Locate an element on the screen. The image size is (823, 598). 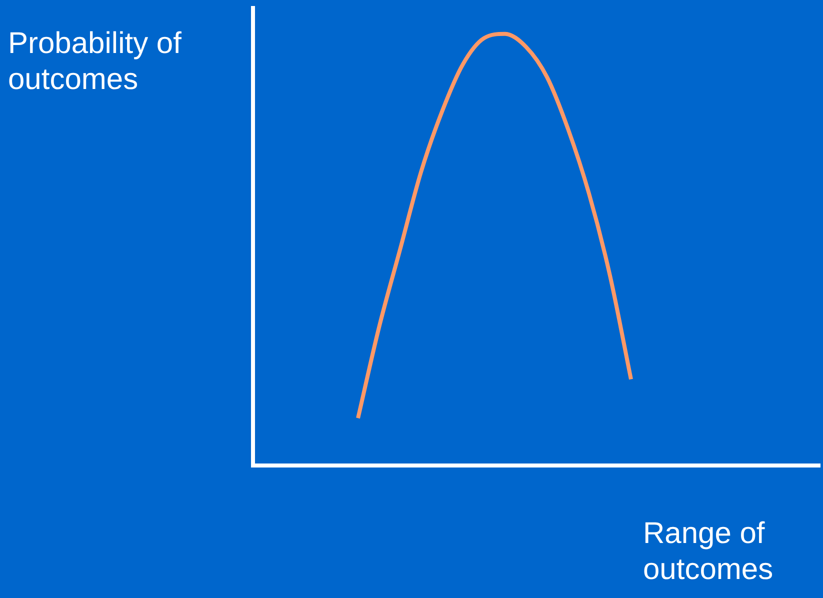
y-axis-title: Probability of outcomes is located at coordinates (95, 62).